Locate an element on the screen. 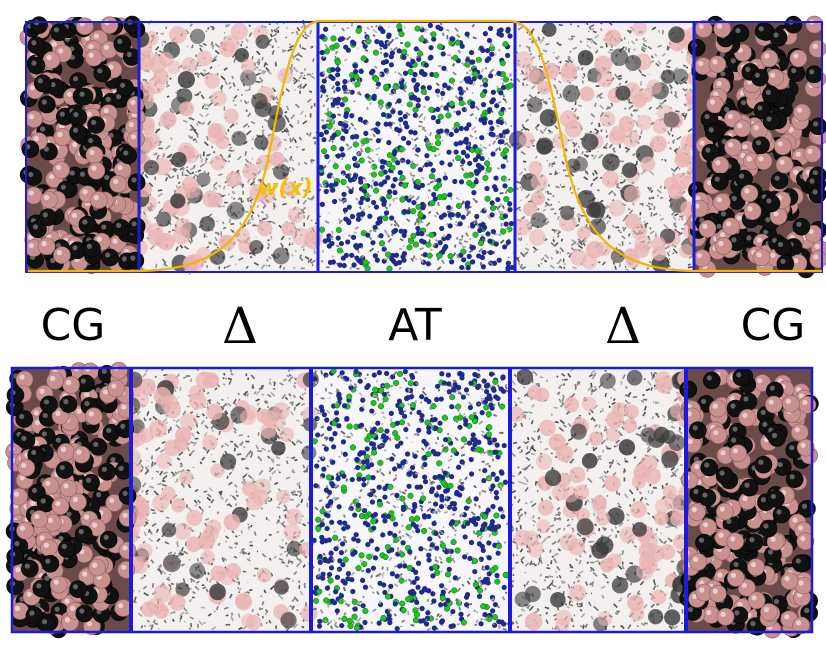 This screenshot has height=645, width=826. weight-function-label: w(x) is located at coordinates (285, 188).